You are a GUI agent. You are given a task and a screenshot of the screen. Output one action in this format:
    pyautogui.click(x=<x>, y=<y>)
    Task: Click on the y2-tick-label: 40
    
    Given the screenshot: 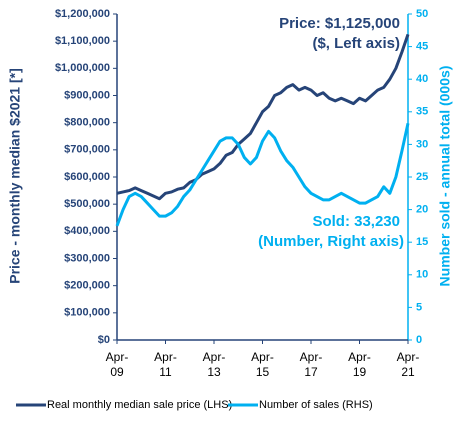 What is the action you would take?
    pyautogui.click(x=422, y=79)
    